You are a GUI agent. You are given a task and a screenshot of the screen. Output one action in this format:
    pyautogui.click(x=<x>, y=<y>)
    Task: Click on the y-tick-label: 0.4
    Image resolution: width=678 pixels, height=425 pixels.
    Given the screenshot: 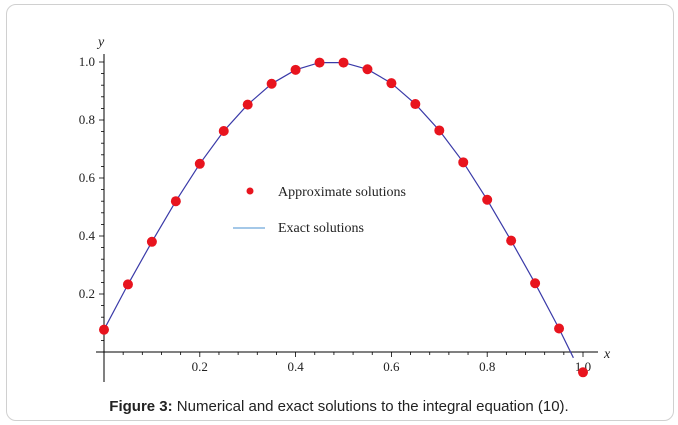 What is the action you would take?
    pyautogui.click(x=87, y=235)
    